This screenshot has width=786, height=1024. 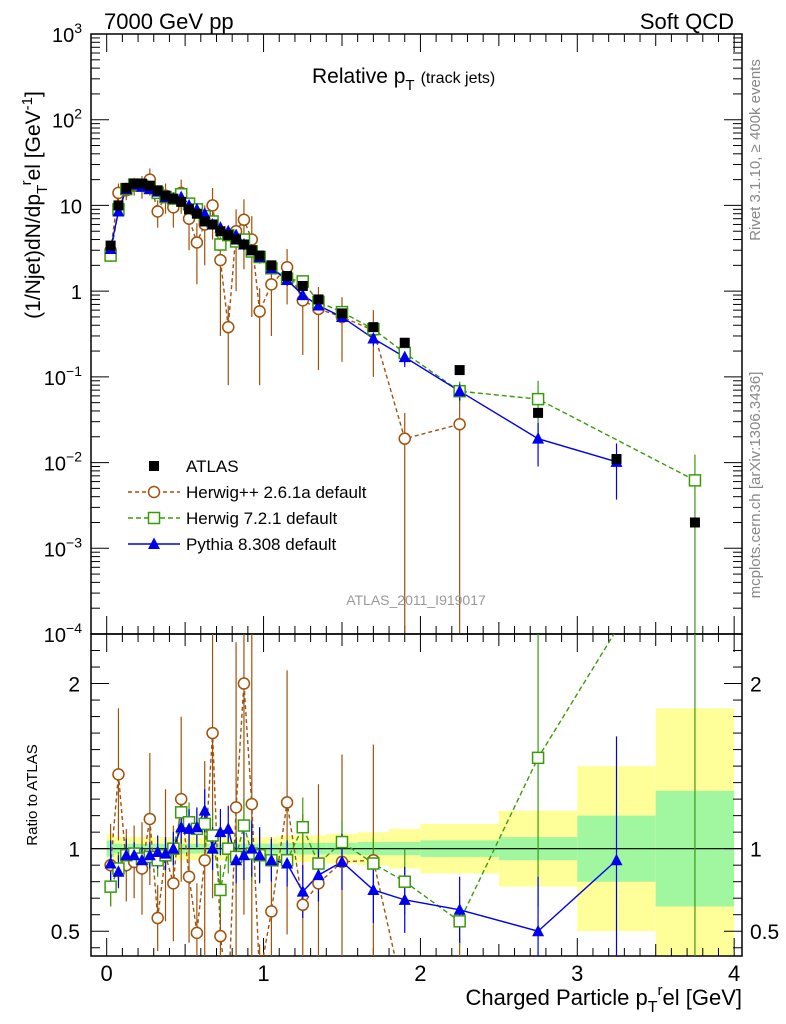 What do you see at coordinates (261, 544) in the screenshot?
I see `legend-label: Pythia 8.308 default` at bounding box center [261, 544].